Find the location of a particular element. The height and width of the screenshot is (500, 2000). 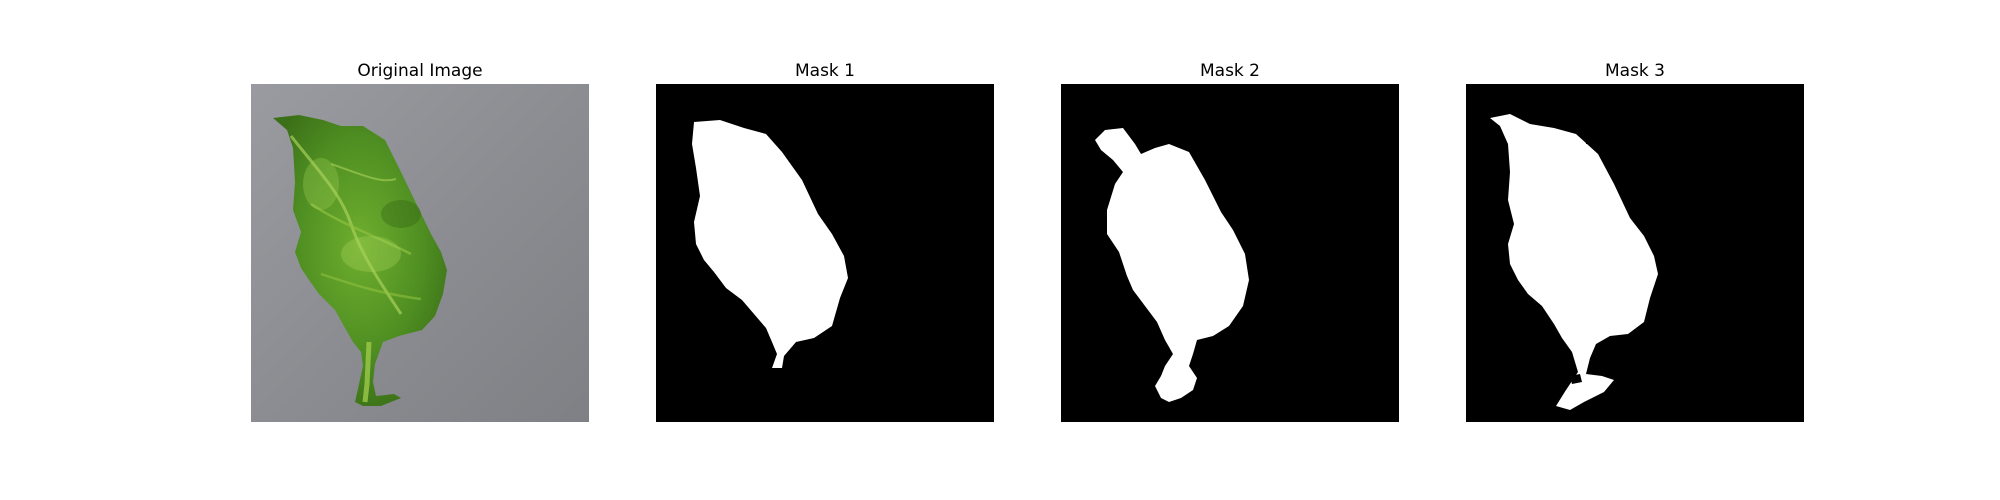

leaf-shape is located at coordinates (360, 260).